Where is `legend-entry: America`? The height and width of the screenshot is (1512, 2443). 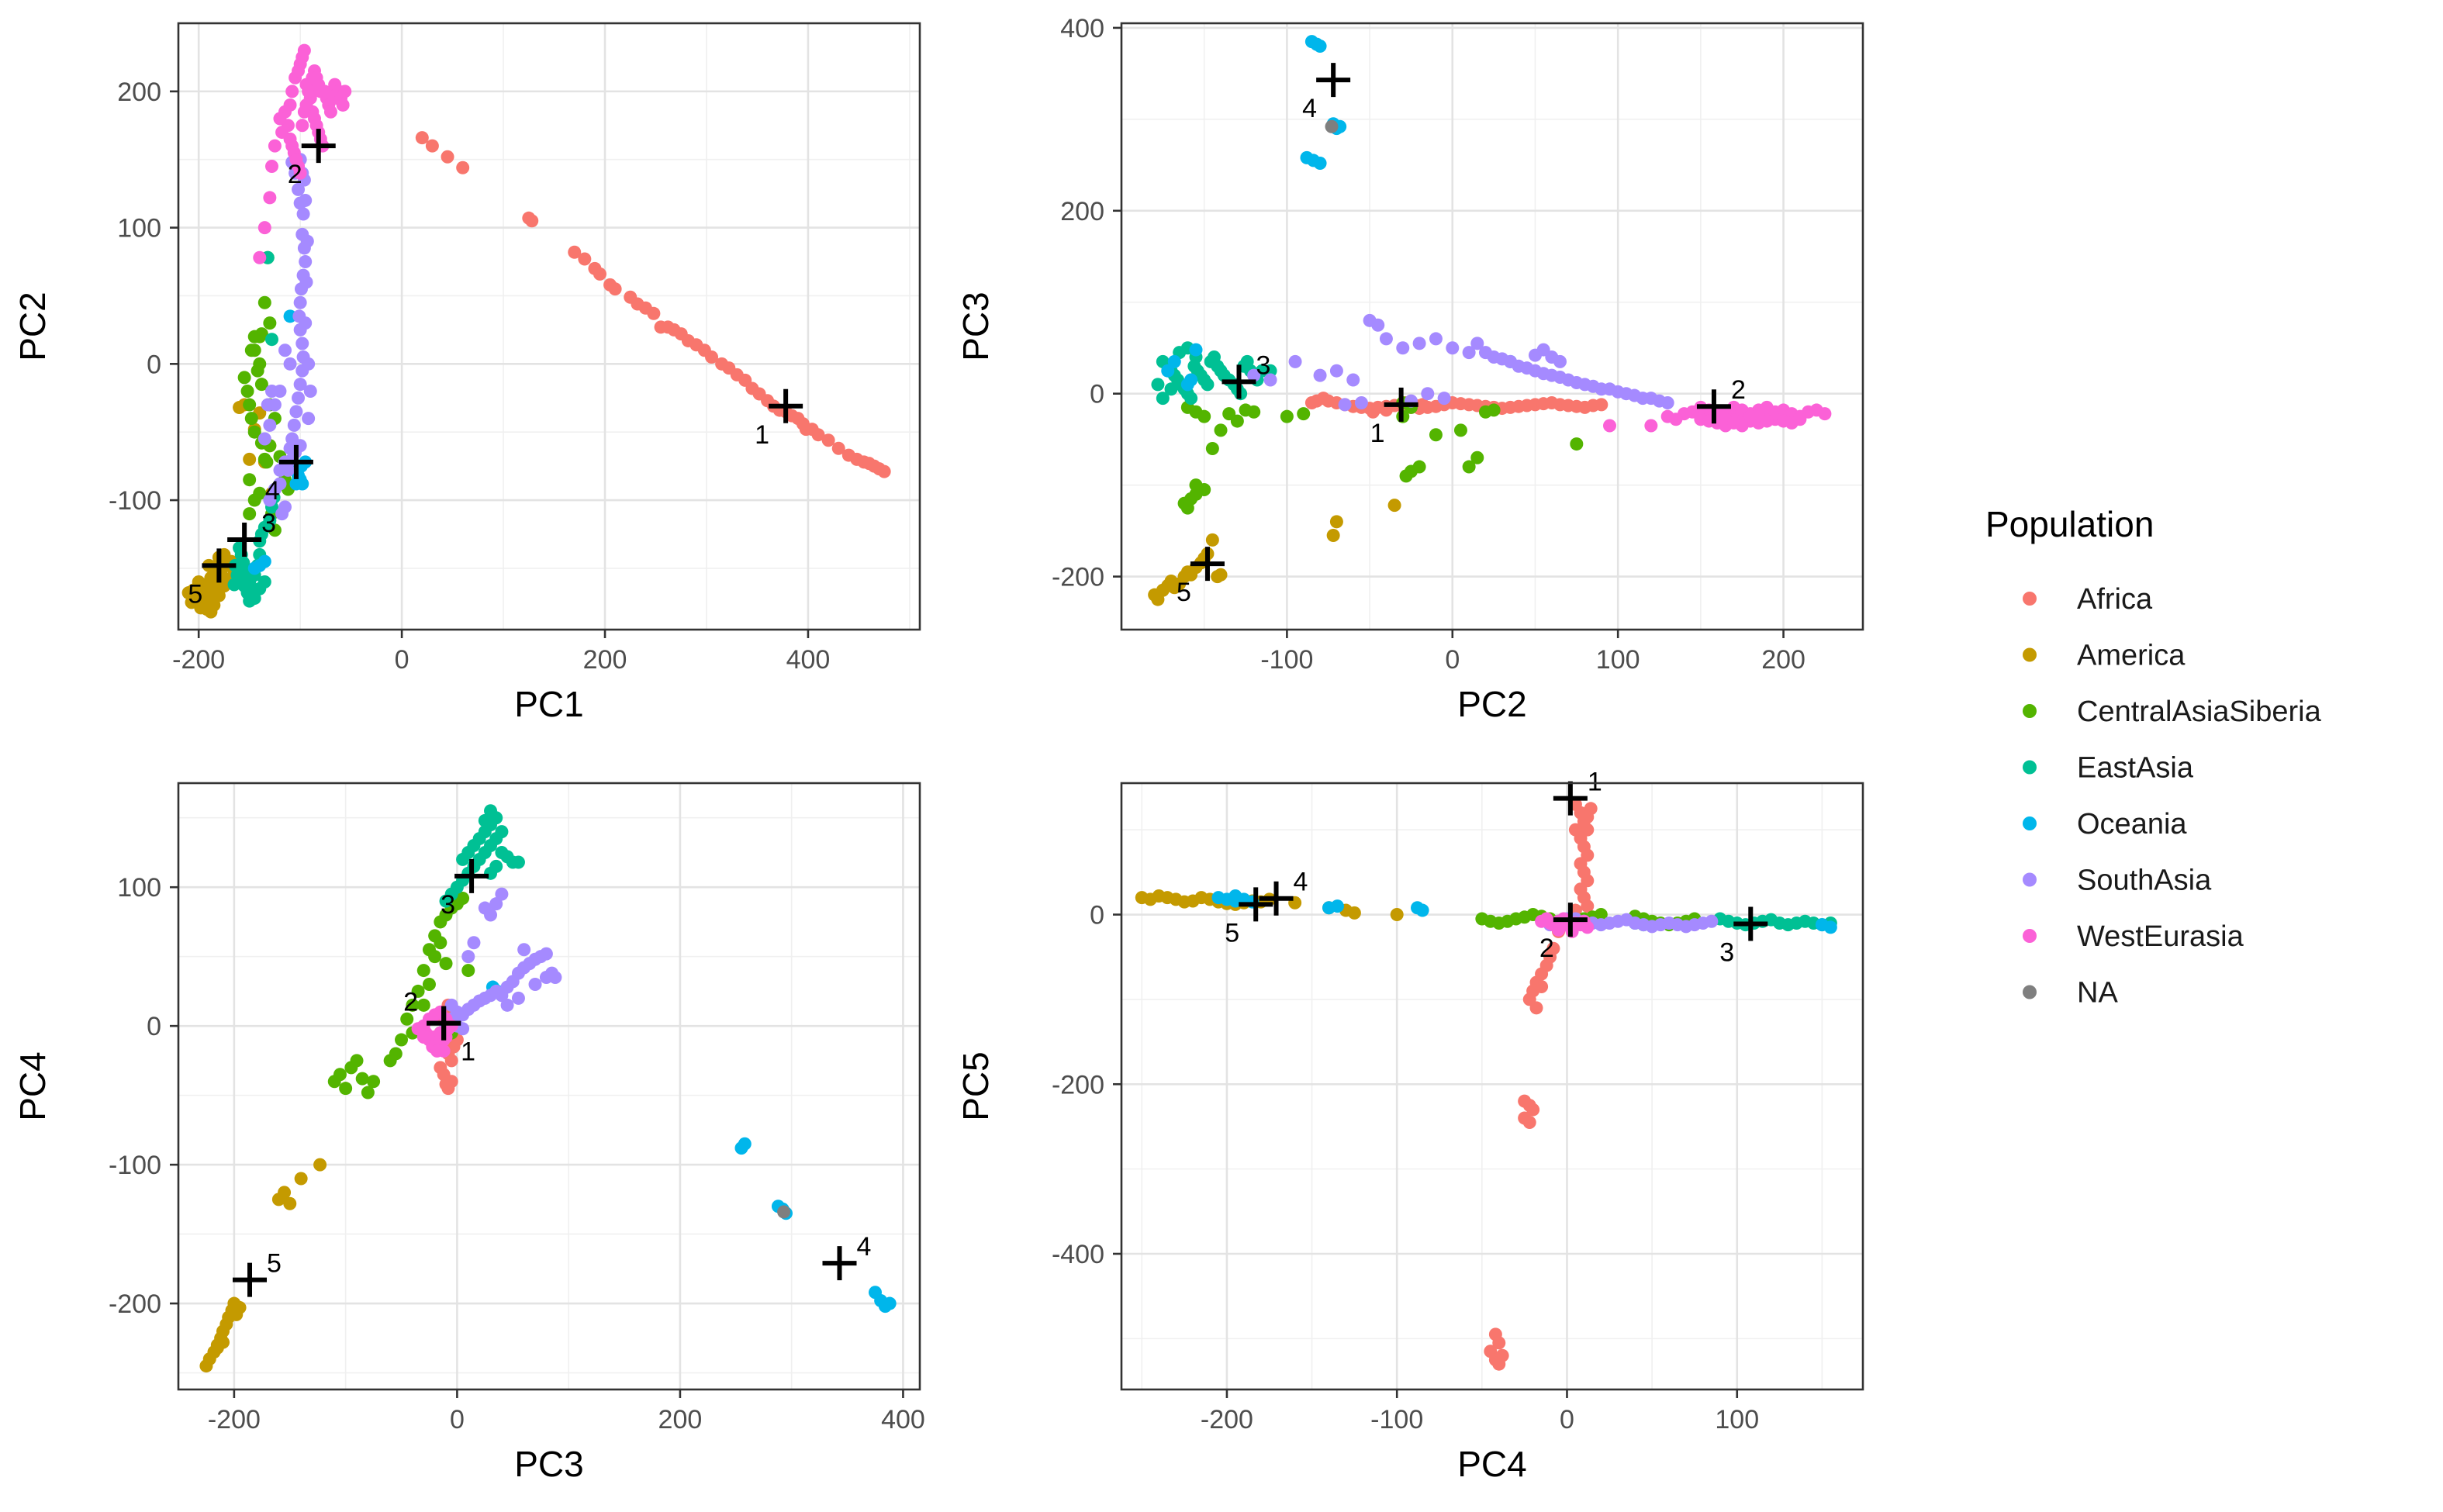
legend-entry: America is located at coordinates (2104, 656).